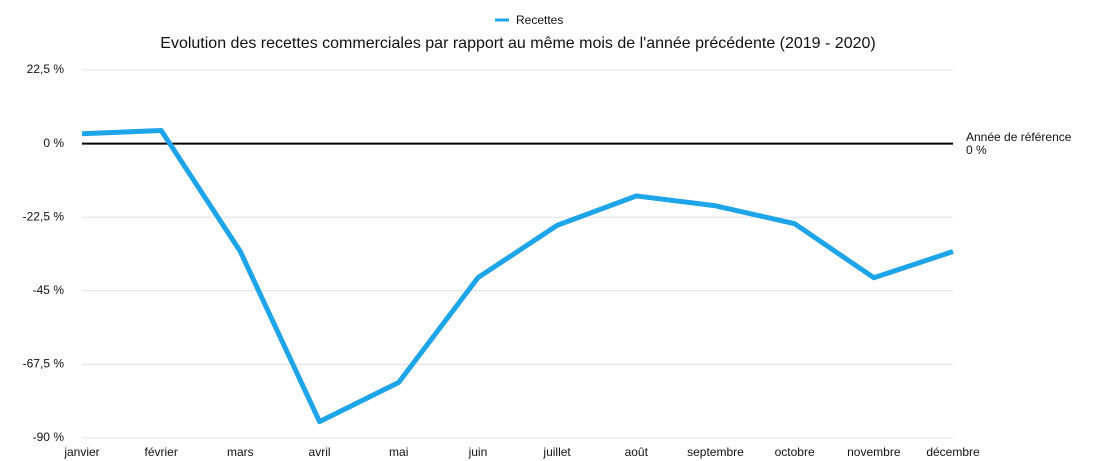  Describe the element at coordinates (1019, 137) in the screenshot. I see `reference-label: Année de référence` at that location.